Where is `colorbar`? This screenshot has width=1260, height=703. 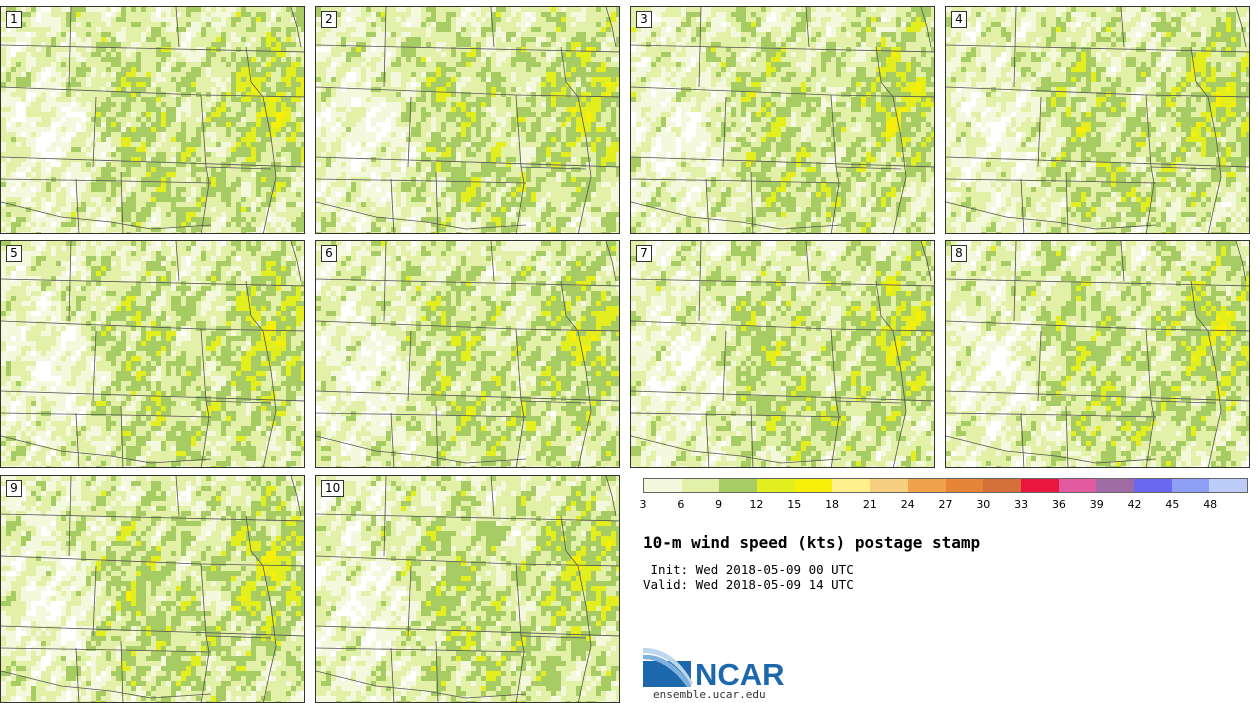
colorbar is located at coordinates (945, 485).